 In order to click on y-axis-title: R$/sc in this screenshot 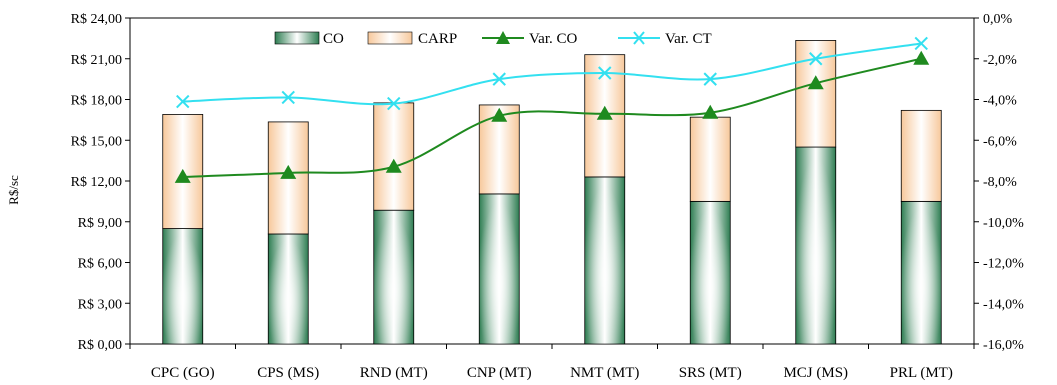, I will do `click(13, 190)`.